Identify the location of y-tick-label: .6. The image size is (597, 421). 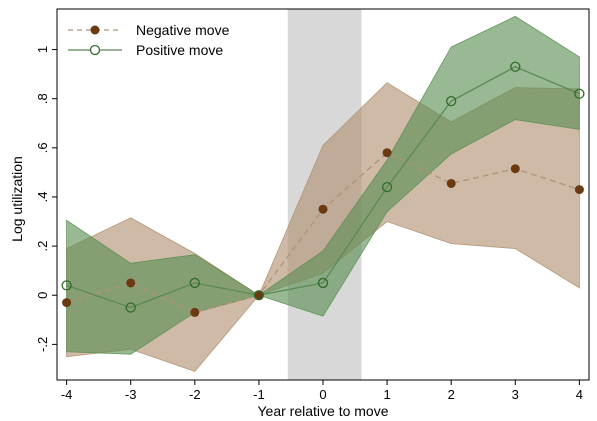
(42, 147).